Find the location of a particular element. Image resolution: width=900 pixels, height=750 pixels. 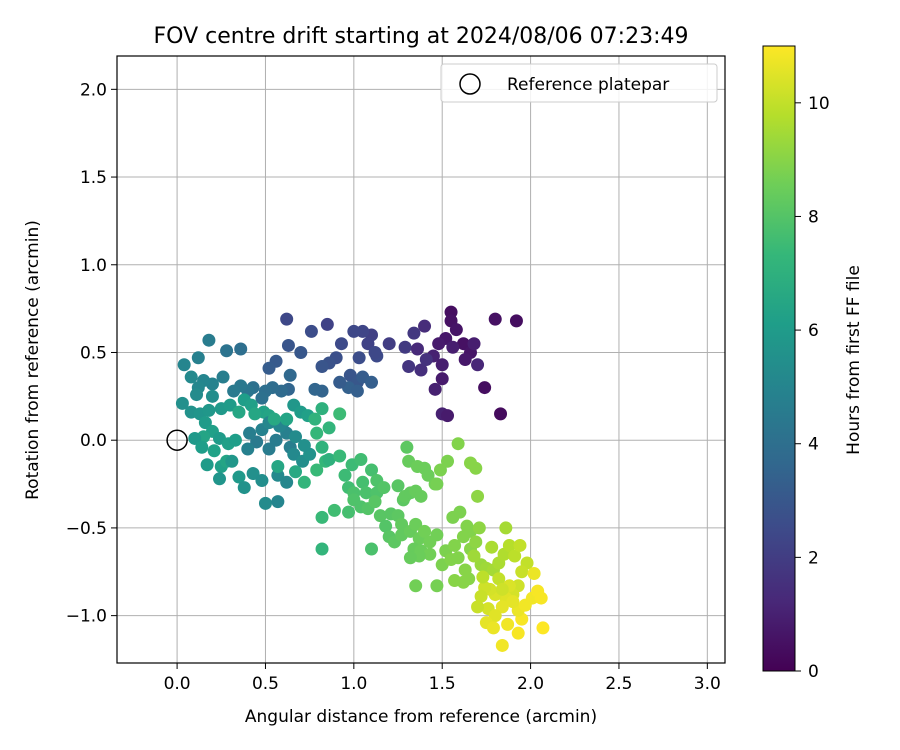

y-axis-label: Rotation from reference (arcmin) is located at coordinates (33, 360).